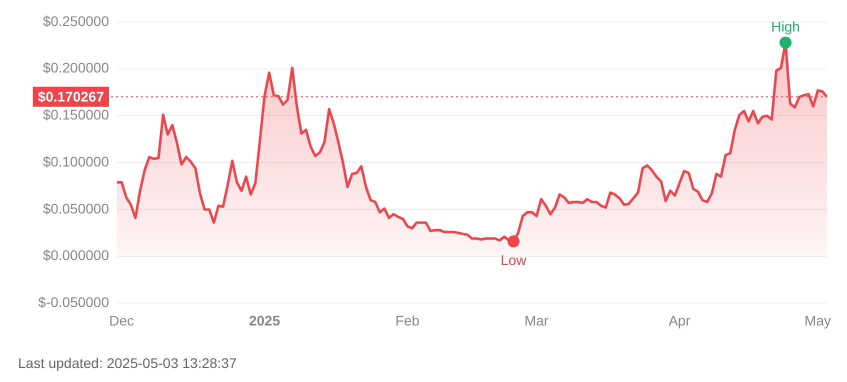 This screenshot has height=382, width=847. Describe the element at coordinates (264, 320) in the screenshot. I see `x-tick-label: 2025` at that location.